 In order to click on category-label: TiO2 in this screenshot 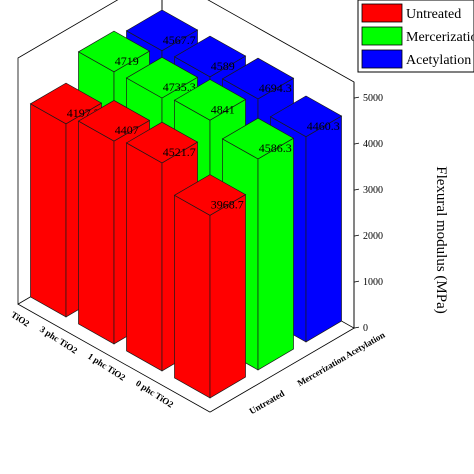, I will do `click(20, 318)`.